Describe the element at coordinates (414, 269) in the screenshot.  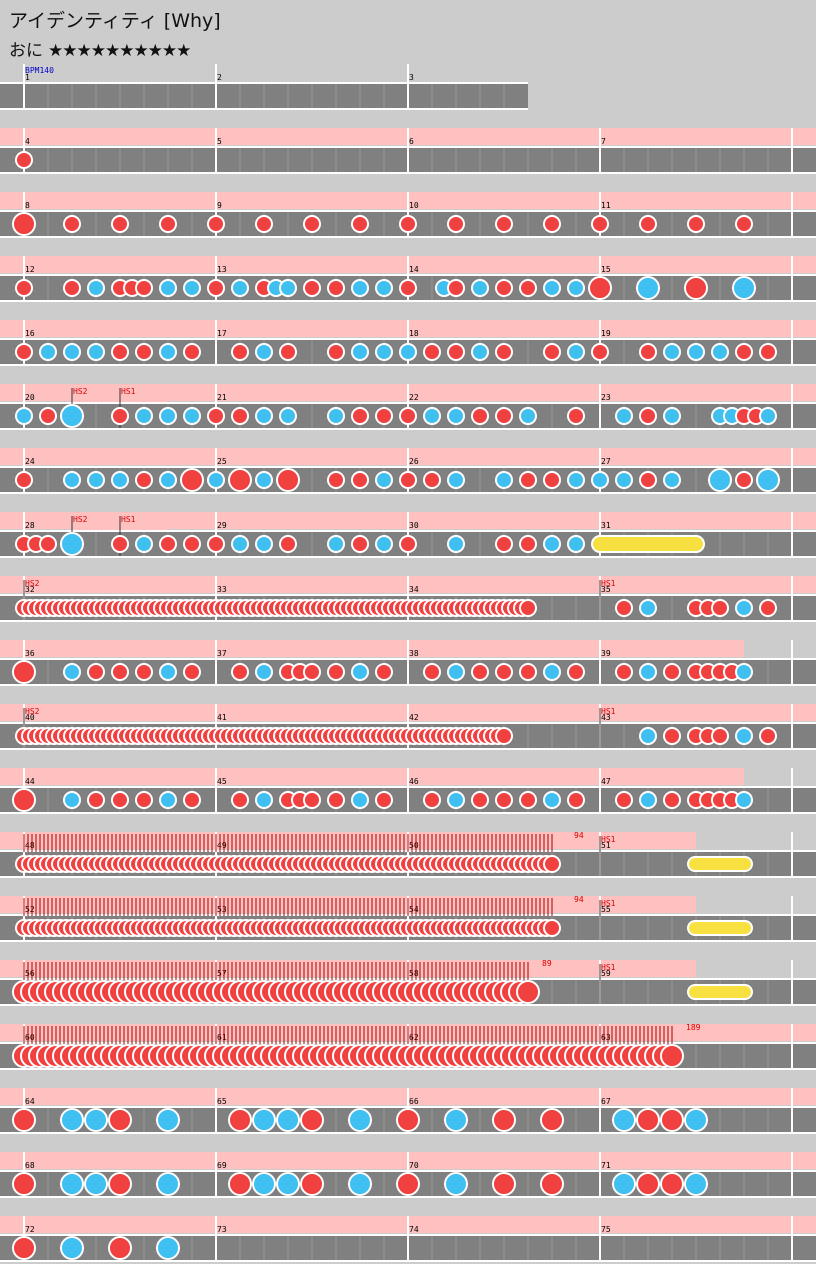
I see `measure-number: 14` at that location.